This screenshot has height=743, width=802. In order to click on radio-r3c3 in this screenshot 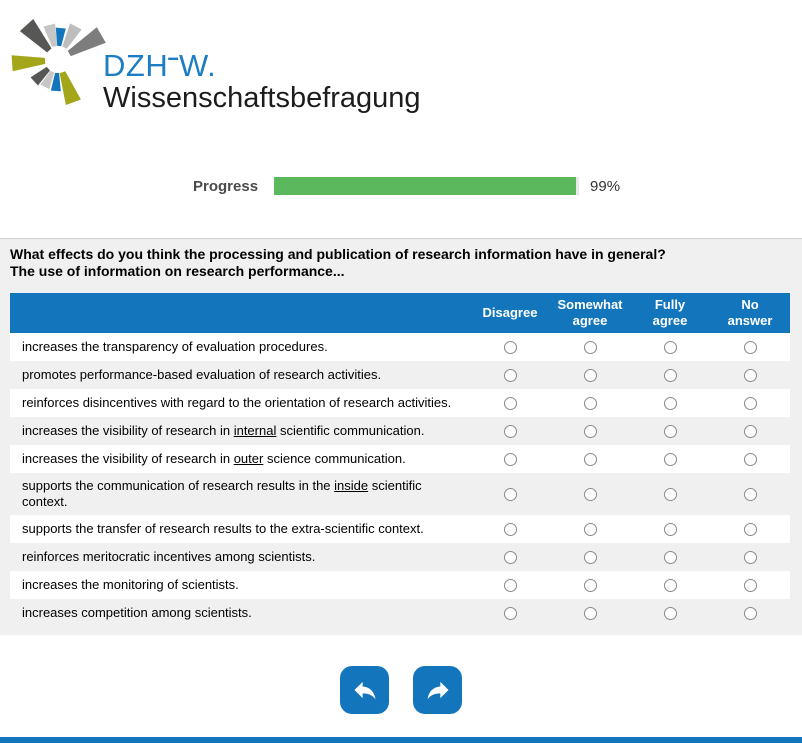, I will do `click(670, 403)`.